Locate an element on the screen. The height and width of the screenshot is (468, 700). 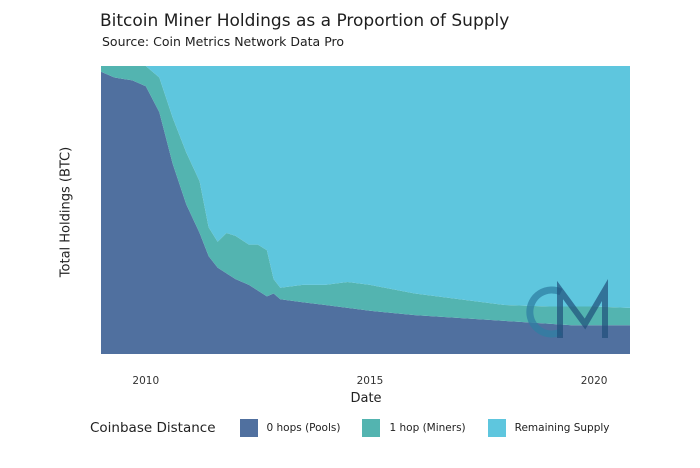
x-tick-label-2010: 2010 is located at coordinates (145, 381).